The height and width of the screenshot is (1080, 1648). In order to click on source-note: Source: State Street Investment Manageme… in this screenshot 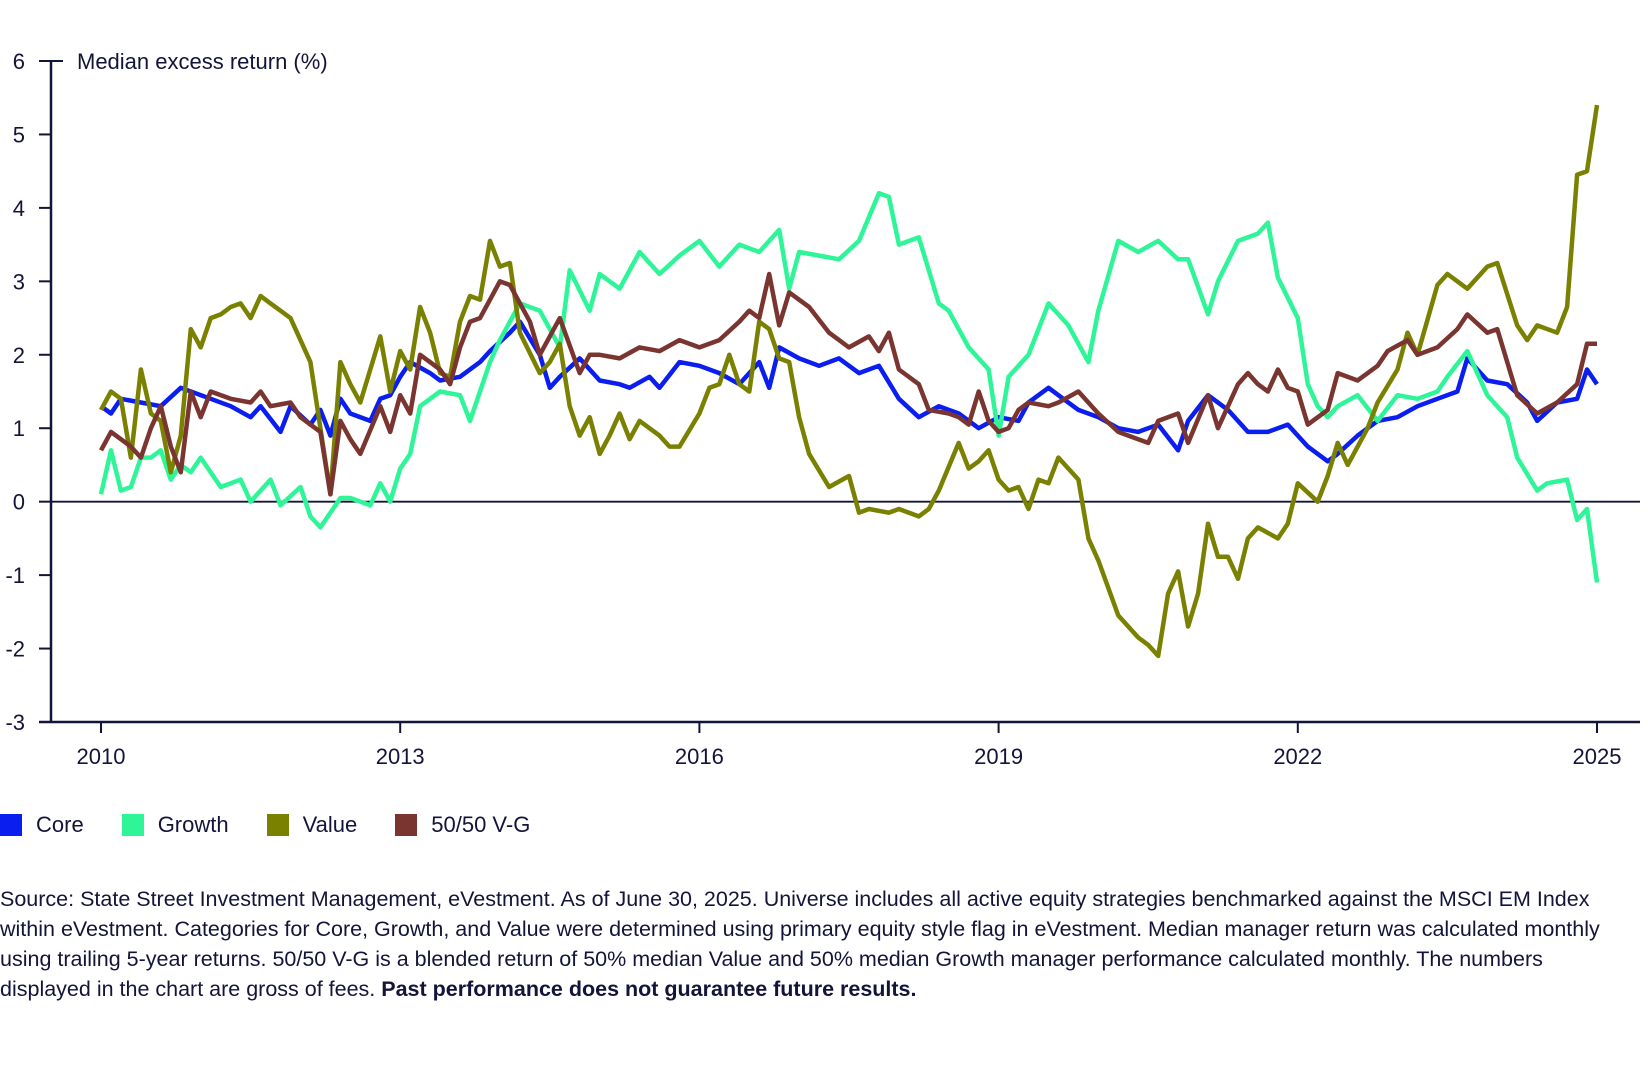, I will do `click(810, 944)`.